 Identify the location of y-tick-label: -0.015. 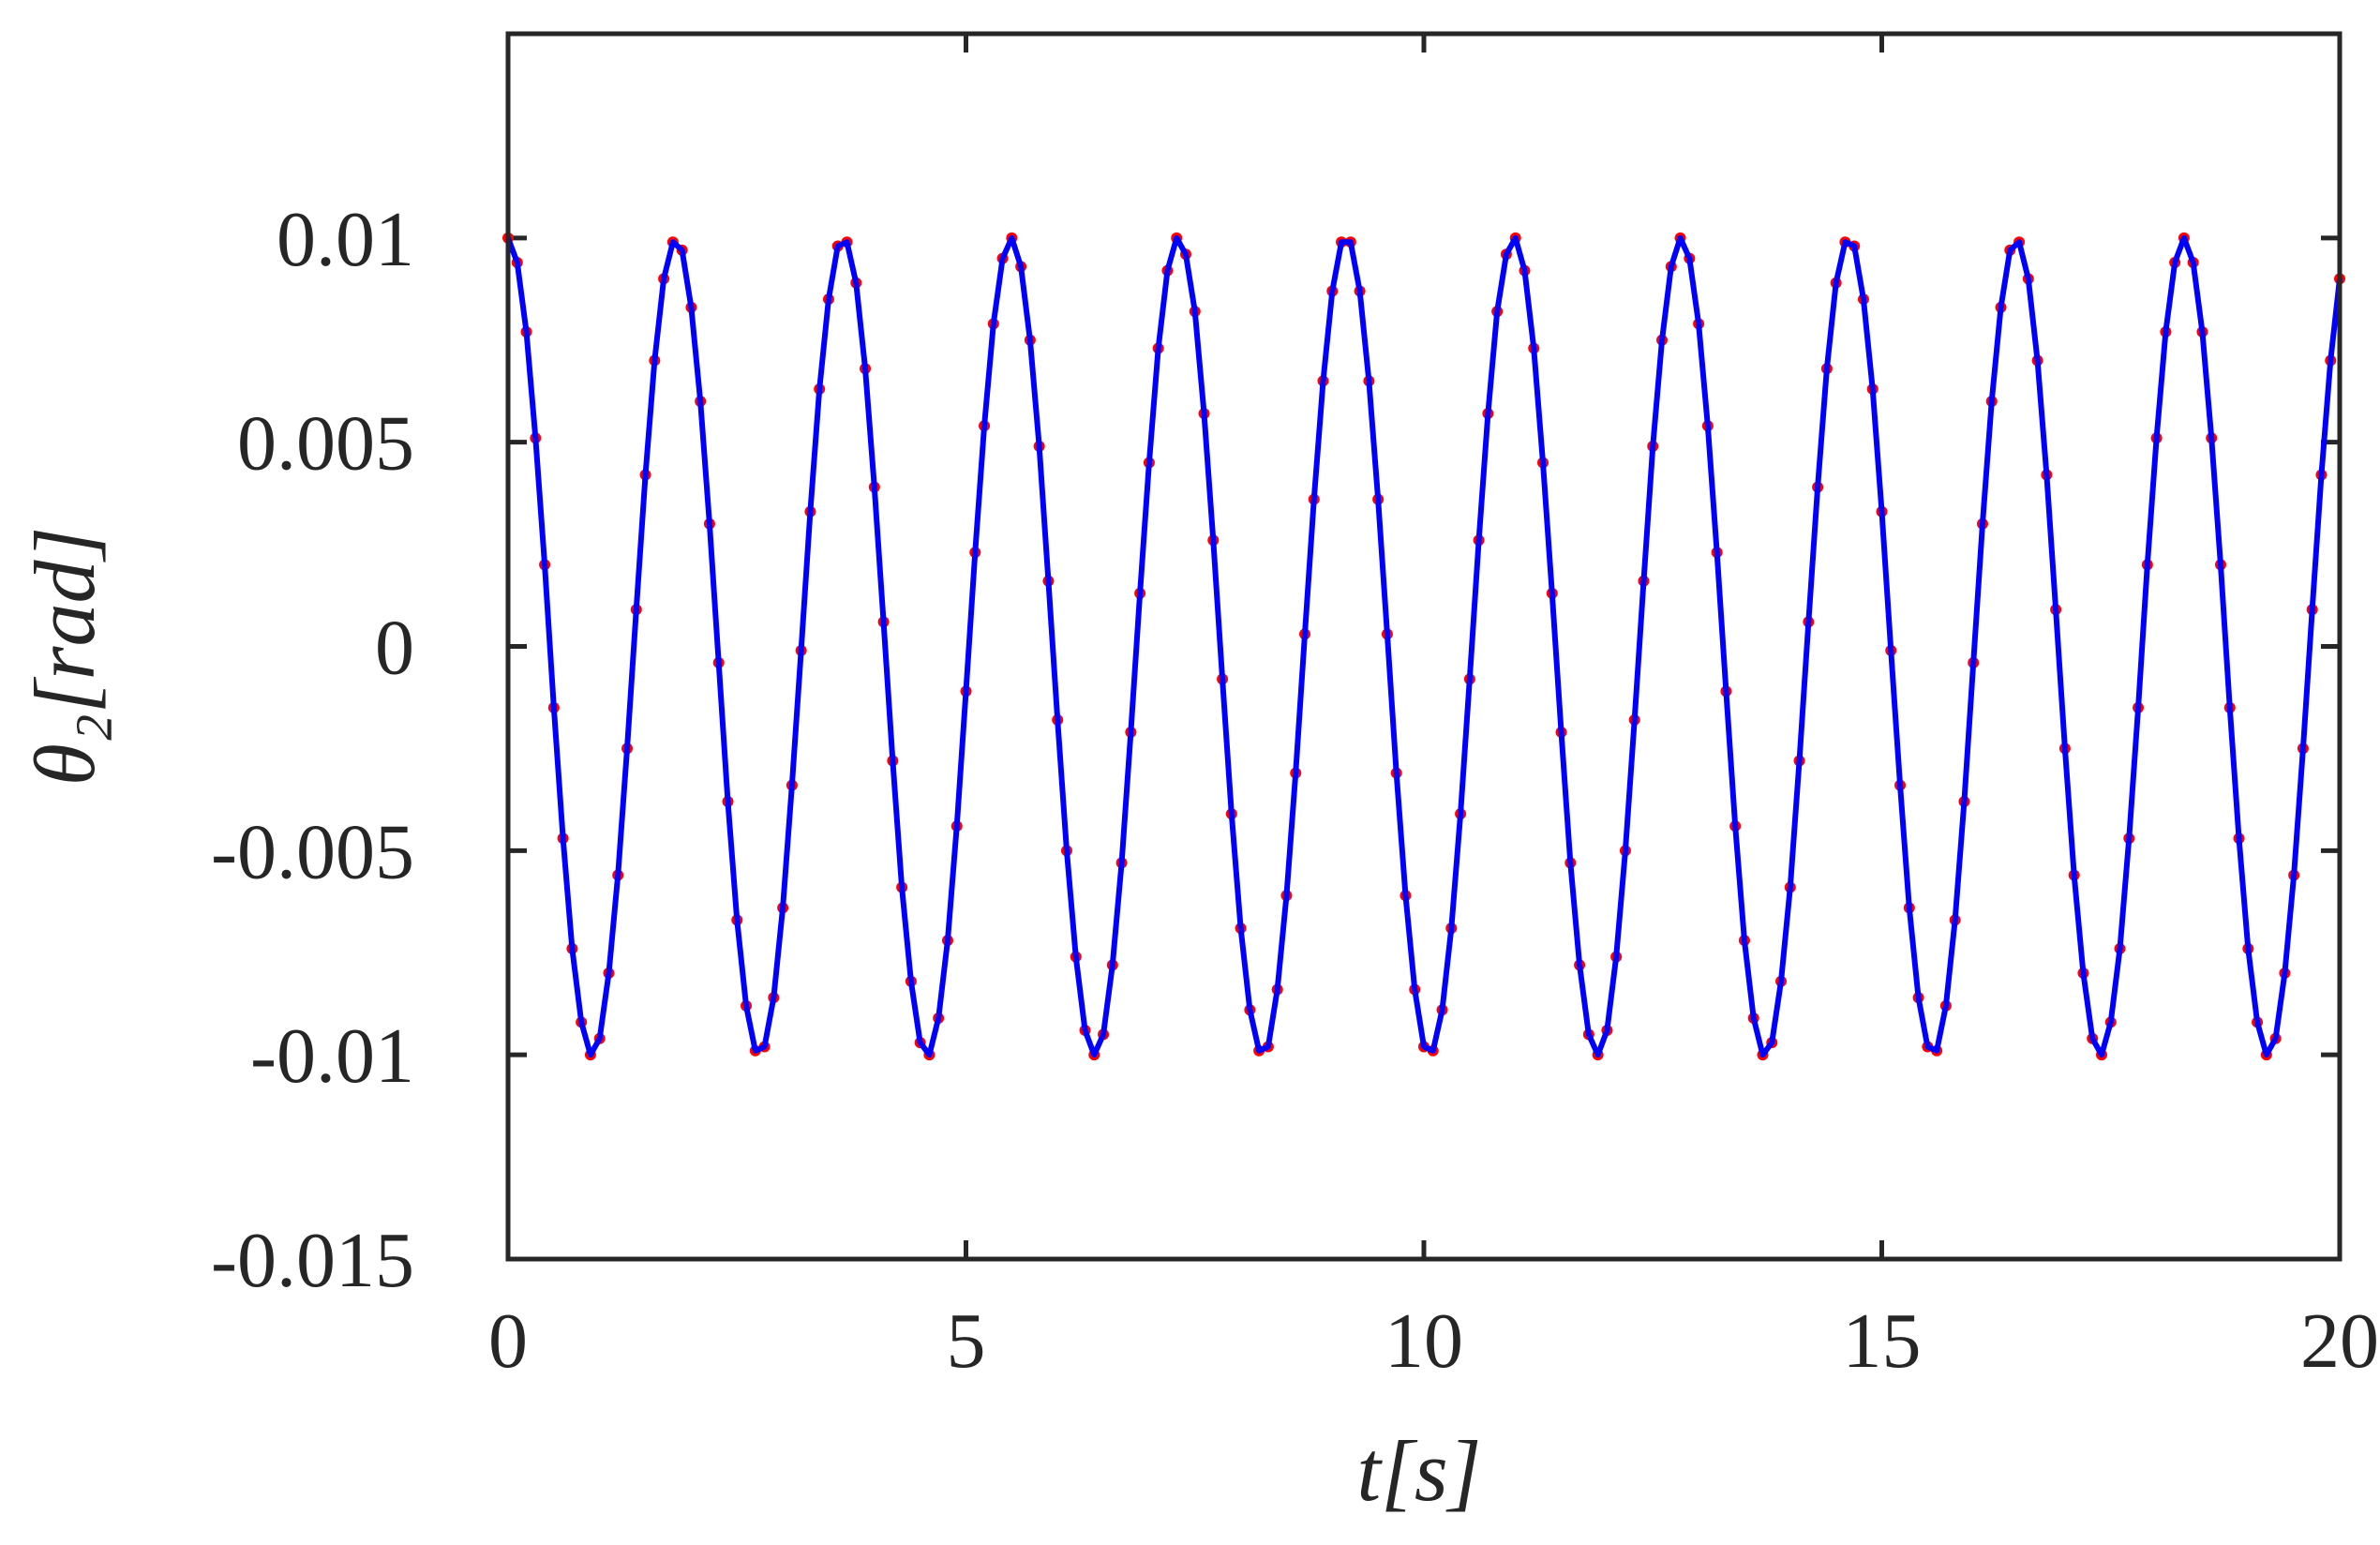
(312, 1260).